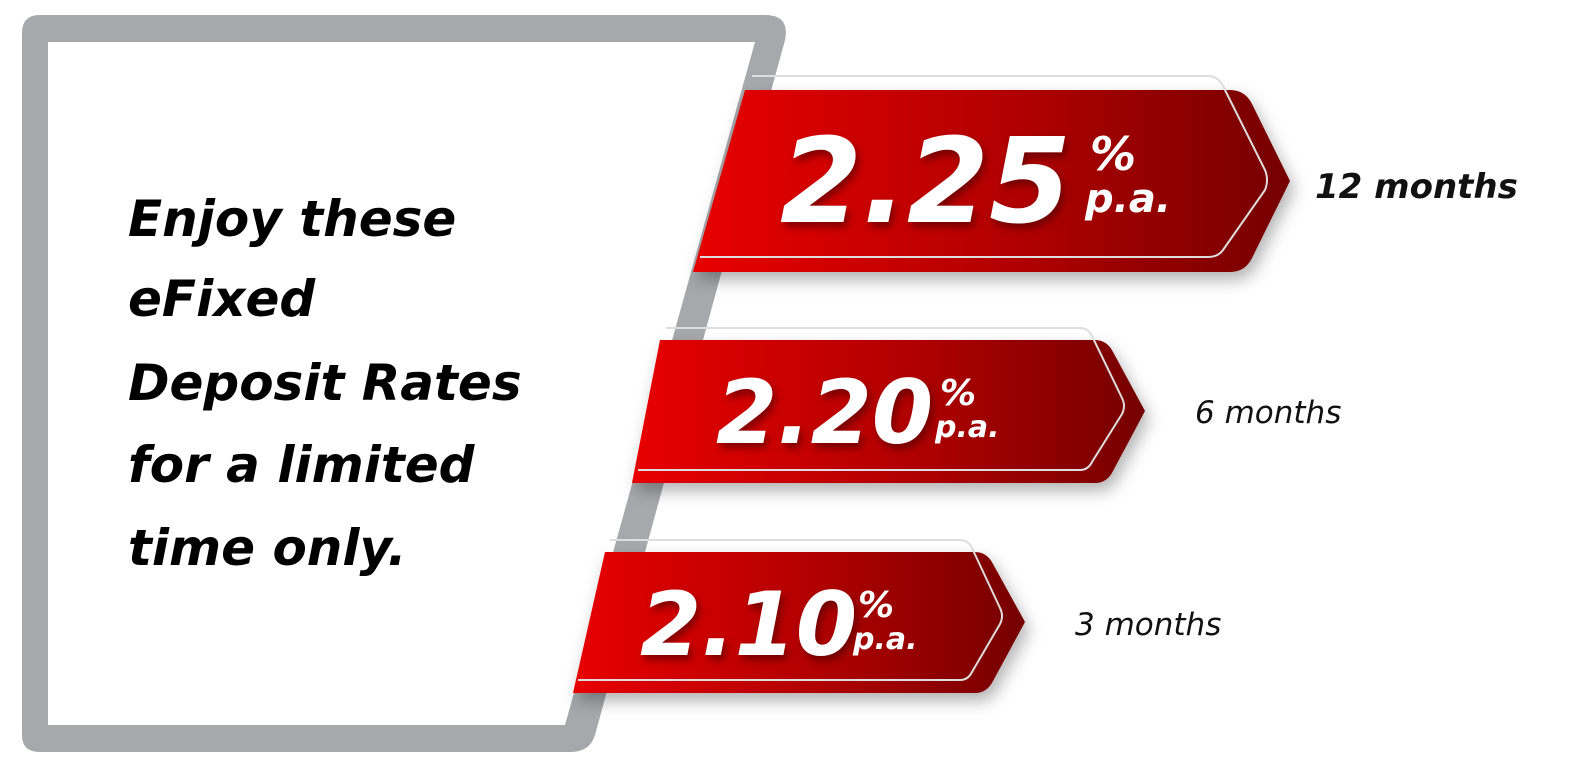 The width and height of the screenshot is (1573, 779). What do you see at coordinates (1148, 625) in the screenshot?
I see `term-label: 3 months` at bounding box center [1148, 625].